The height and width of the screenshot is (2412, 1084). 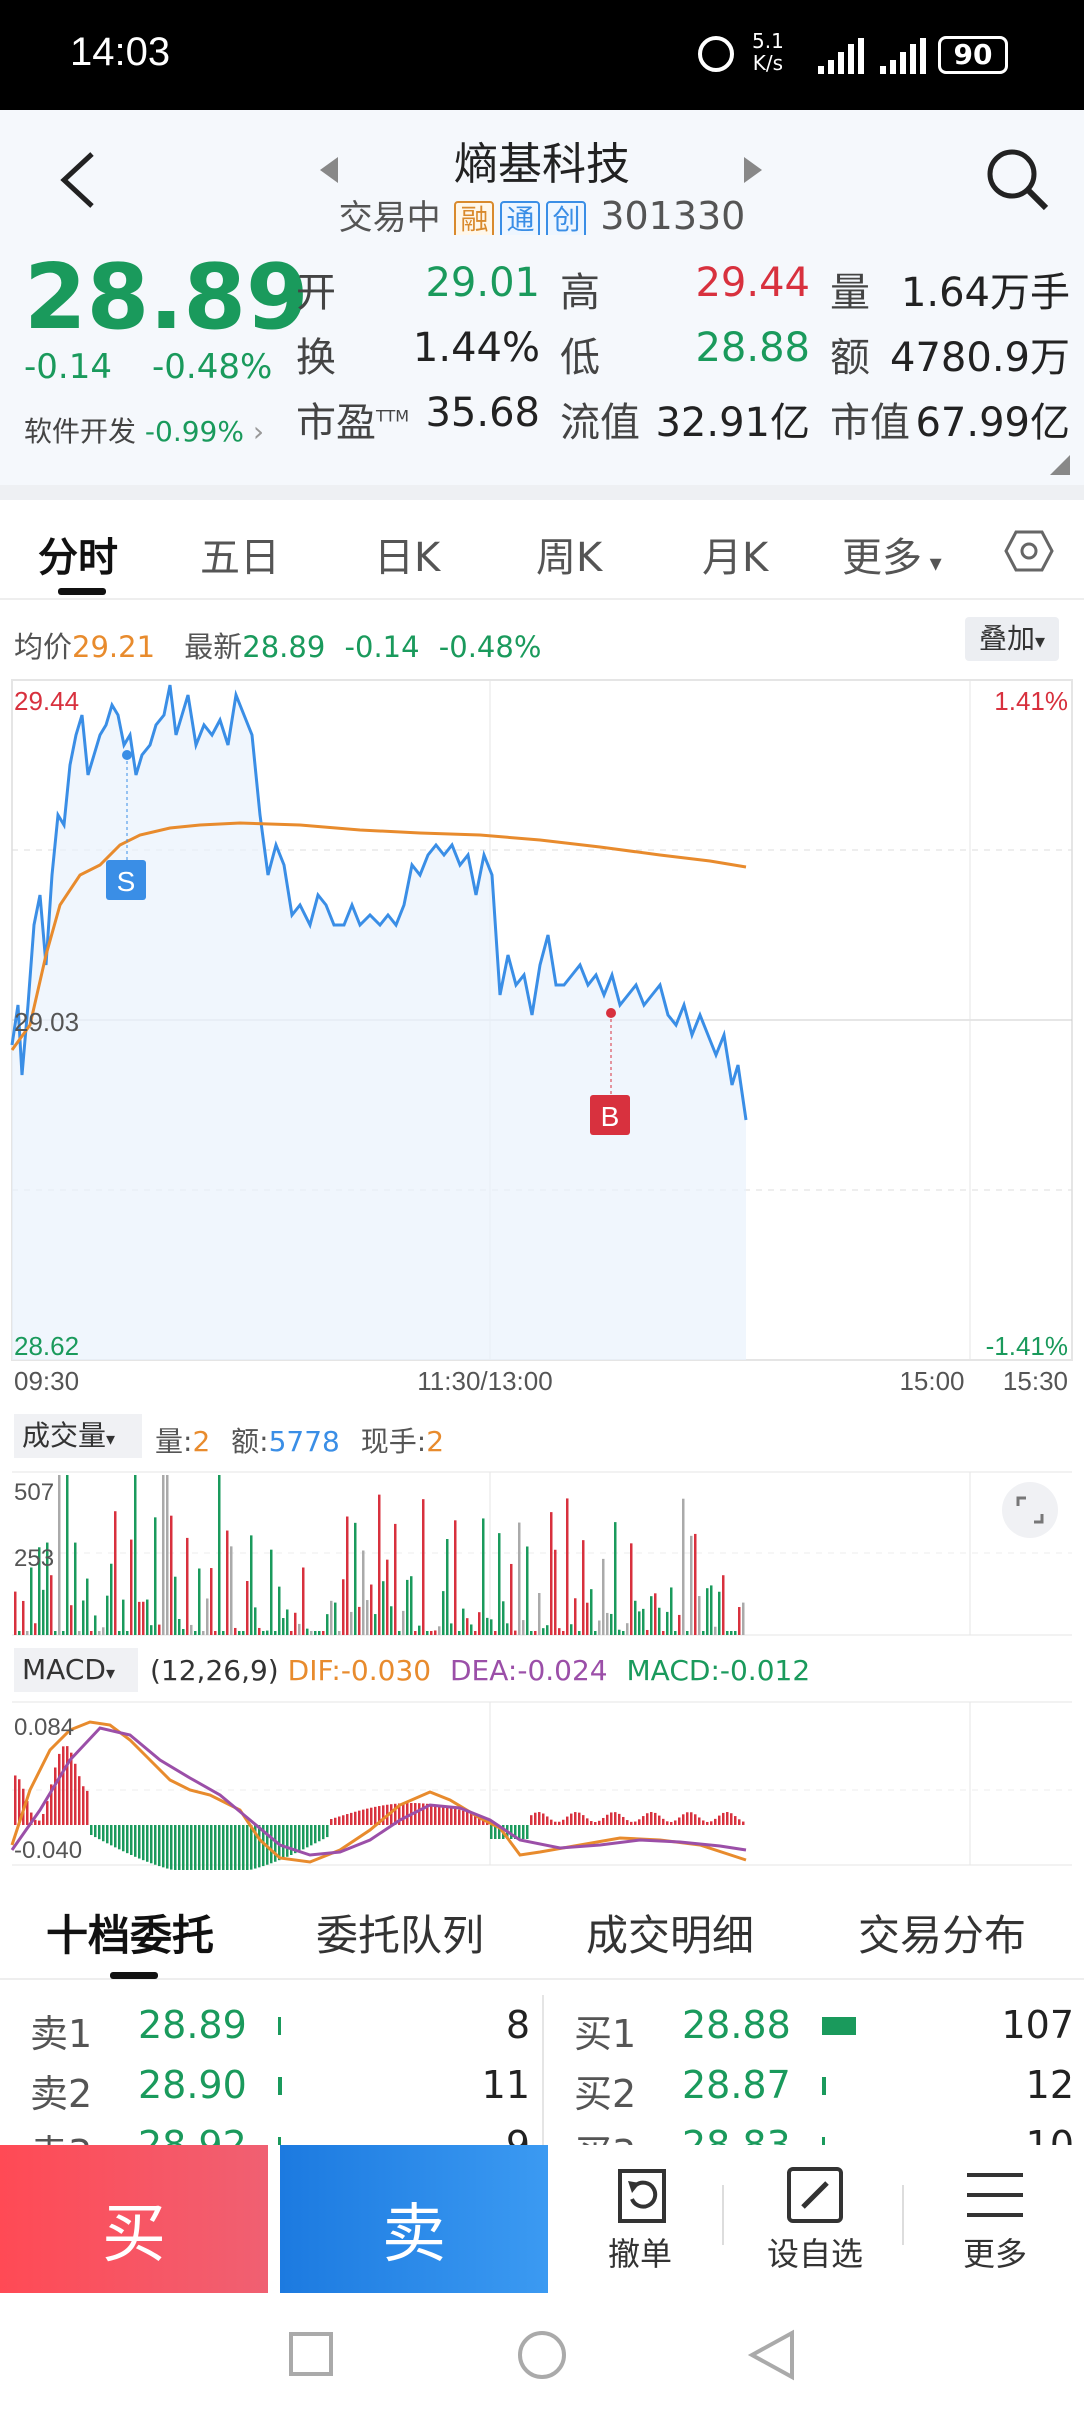 I want to click on back-nav-icon, so click(x=771, y=2355).